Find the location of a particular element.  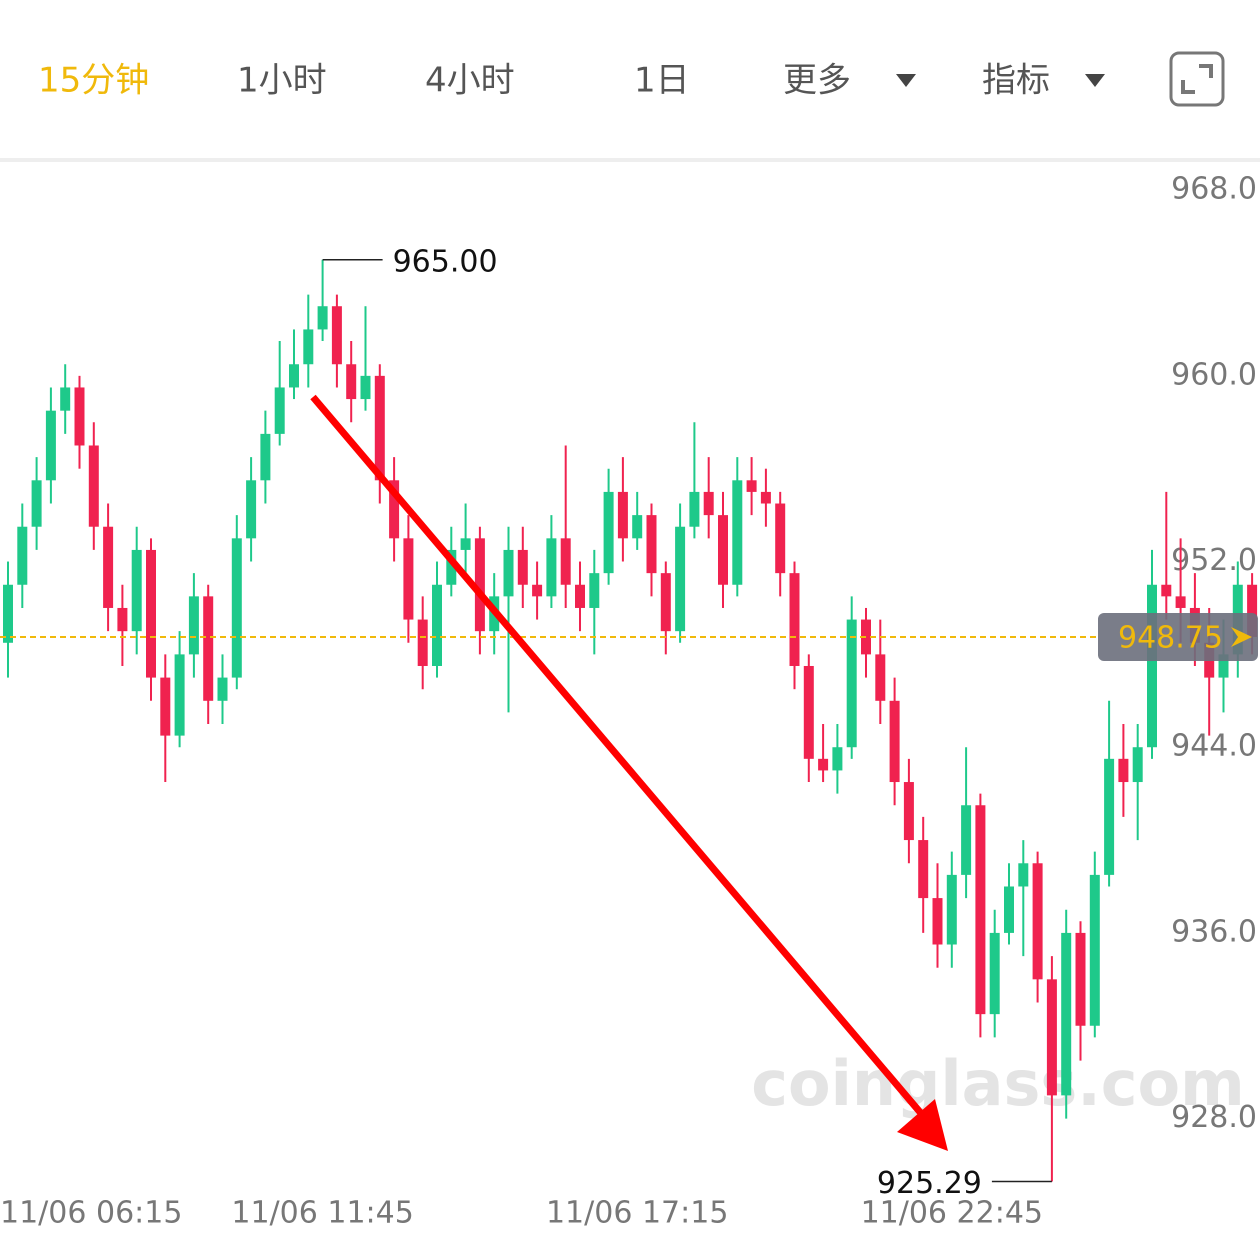

tab: 15分钟 is located at coordinates (93, 81).